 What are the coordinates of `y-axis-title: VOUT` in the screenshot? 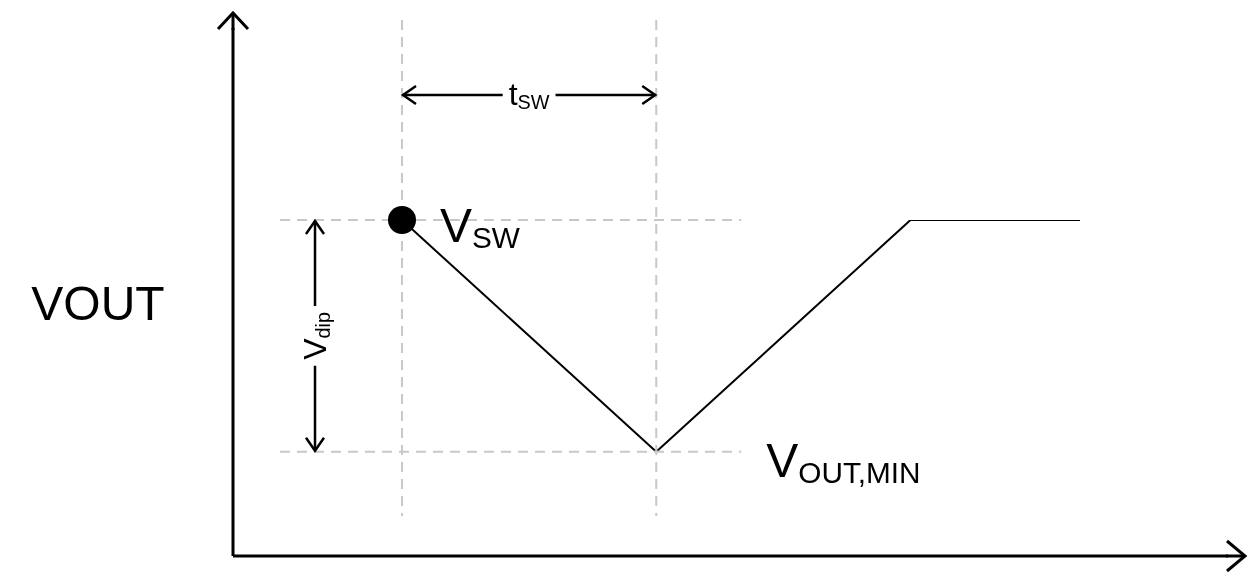 It's located at (98, 303).